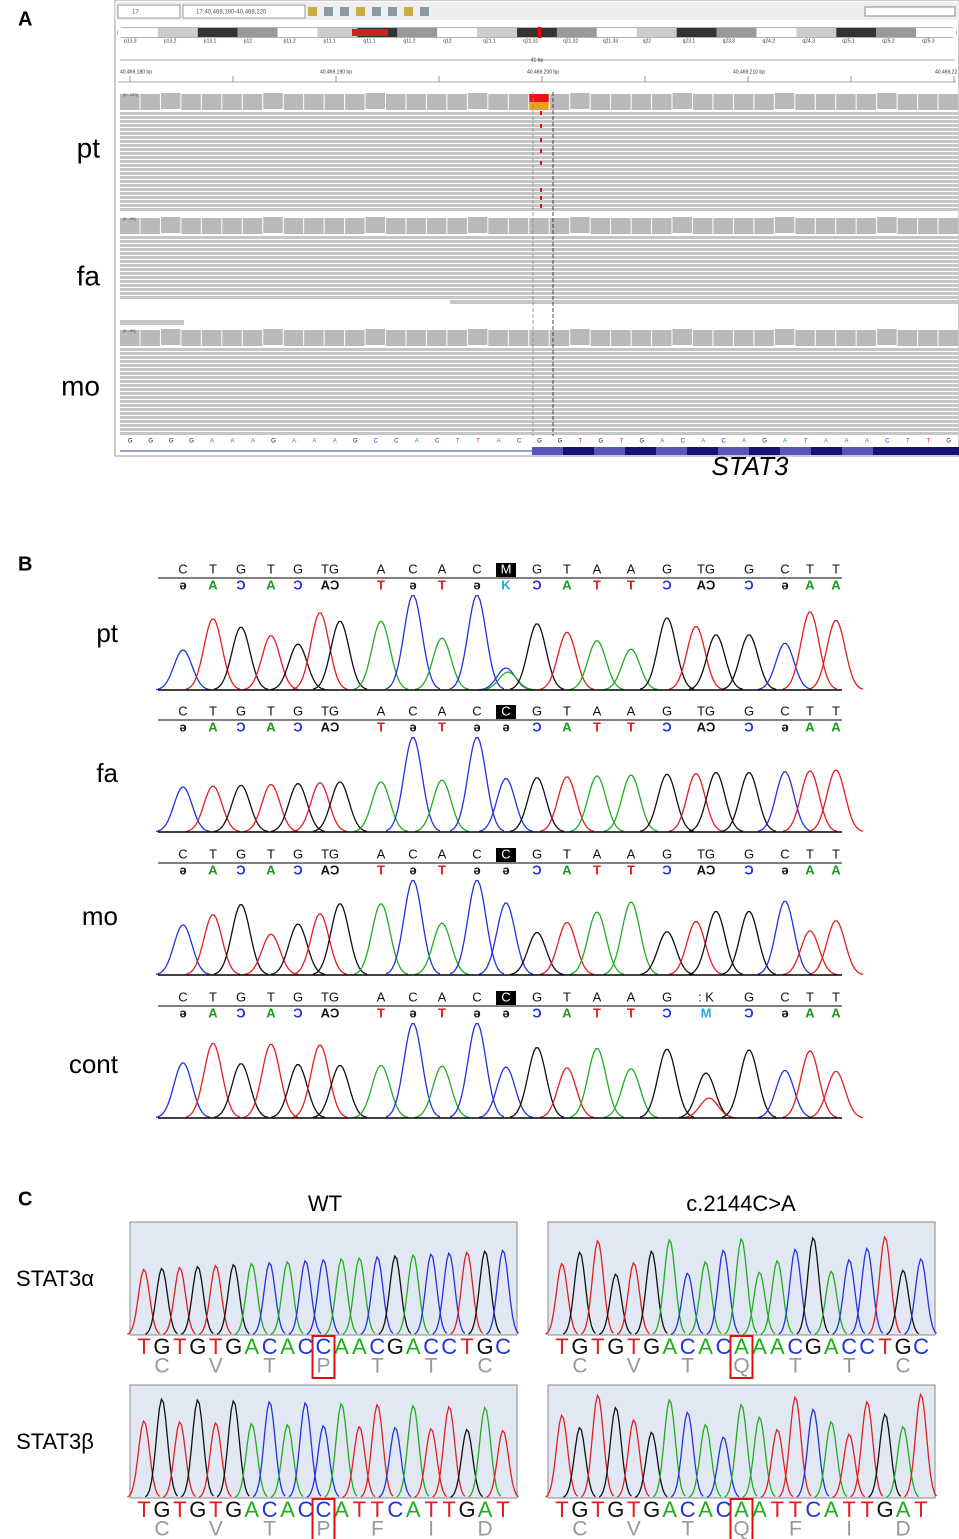 This screenshot has width=959, height=1539. What do you see at coordinates (506, 584) in the screenshot?
I see `complement-base: K` at bounding box center [506, 584].